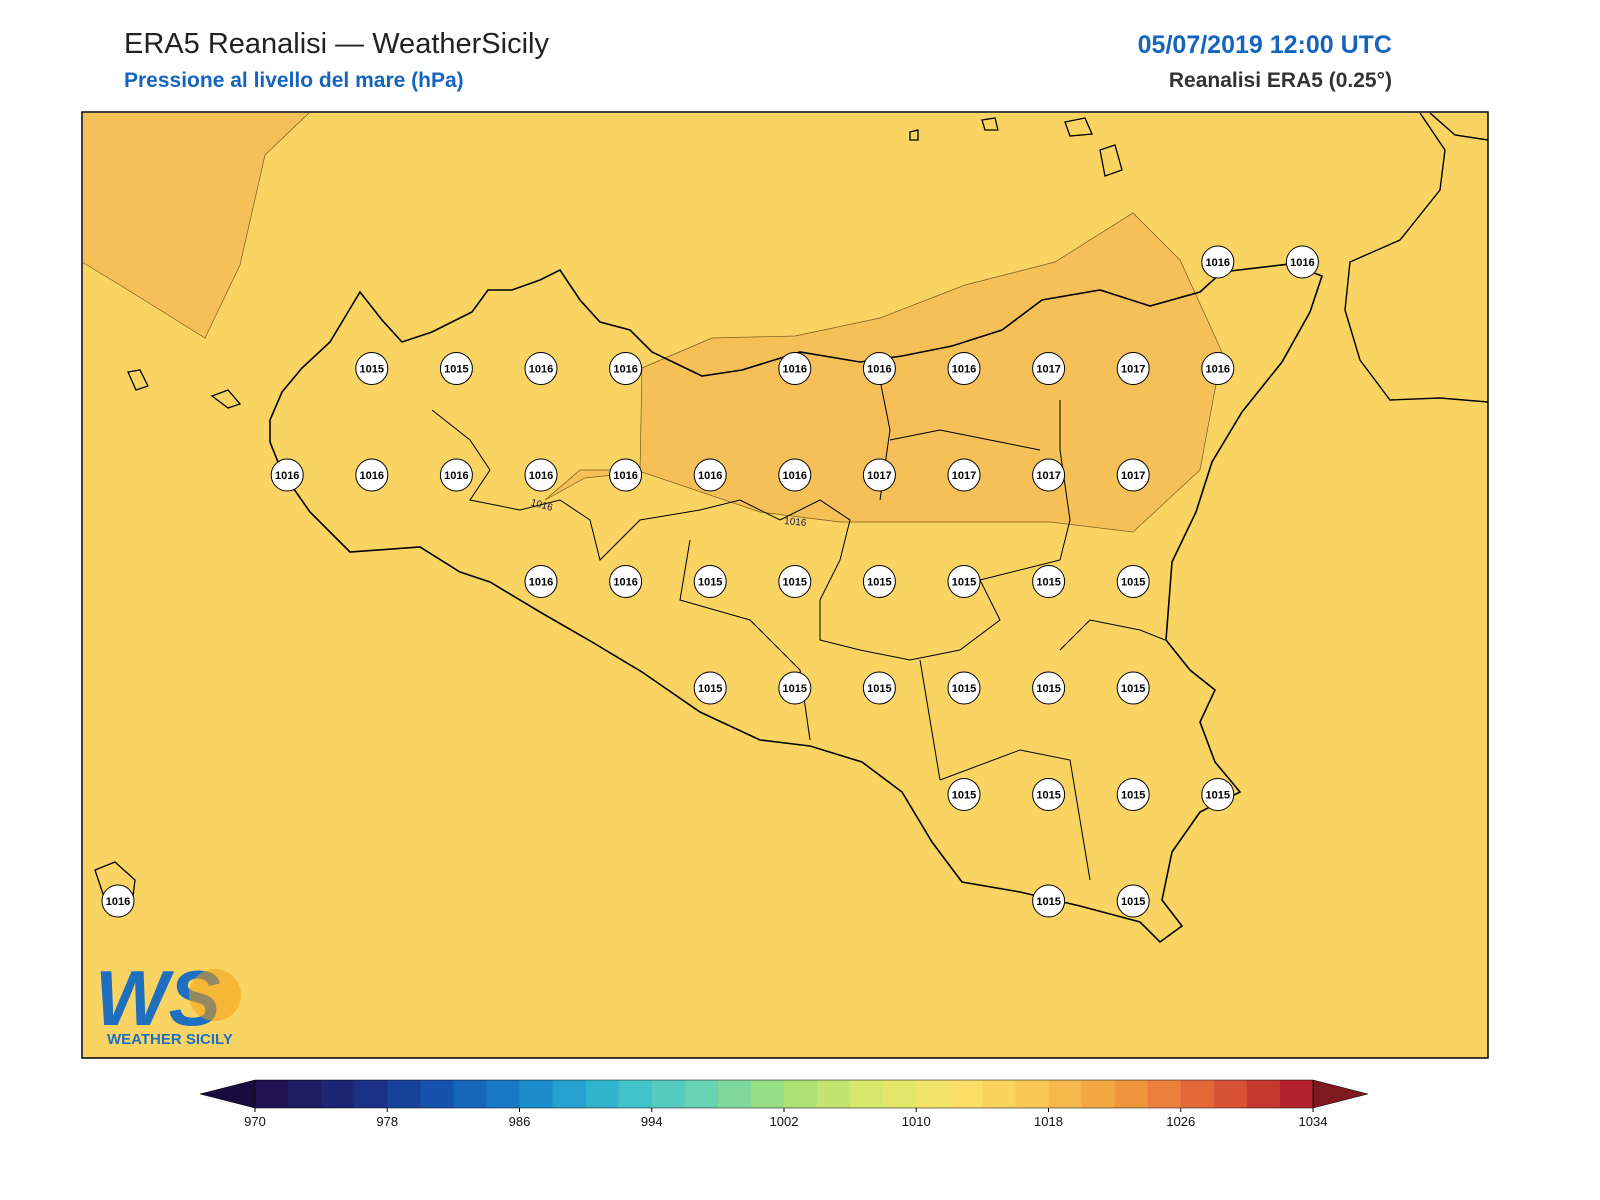 This screenshot has height=1200, width=1600. What do you see at coordinates (168, 1001) in the screenshot?
I see `logo: WS WEATHER SICILY` at bounding box center [168, 1001].